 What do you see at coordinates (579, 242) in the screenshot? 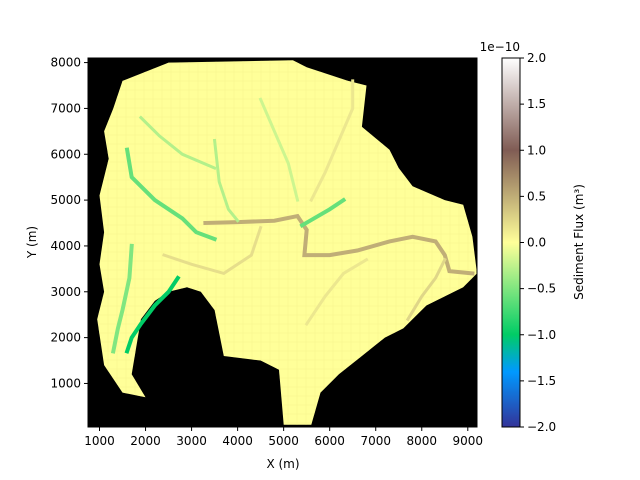
I see `colorbar-label: Sediment Flux (m³)` at bounding box center [579, 242].